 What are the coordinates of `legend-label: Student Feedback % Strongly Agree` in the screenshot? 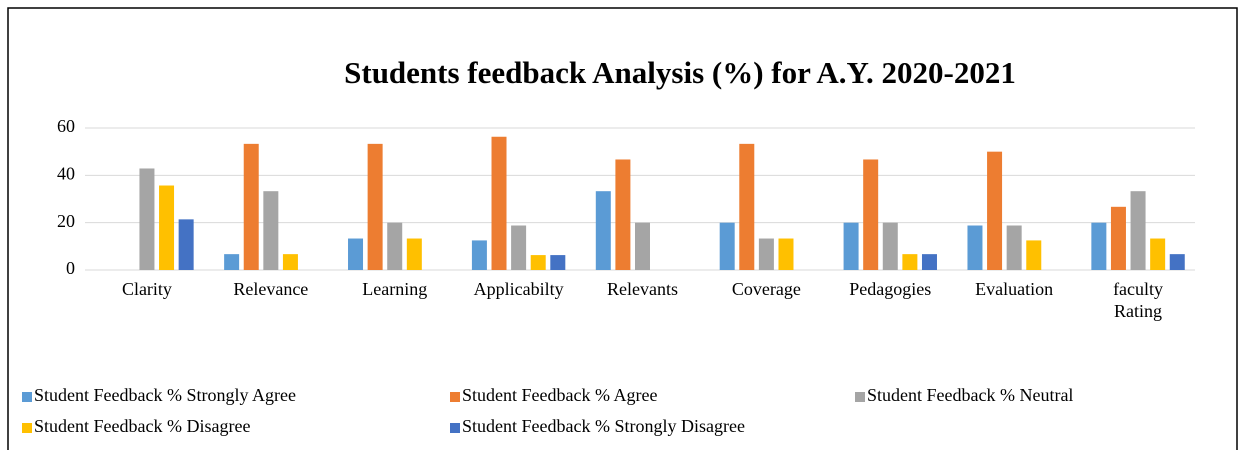 It's located at (165, 395).